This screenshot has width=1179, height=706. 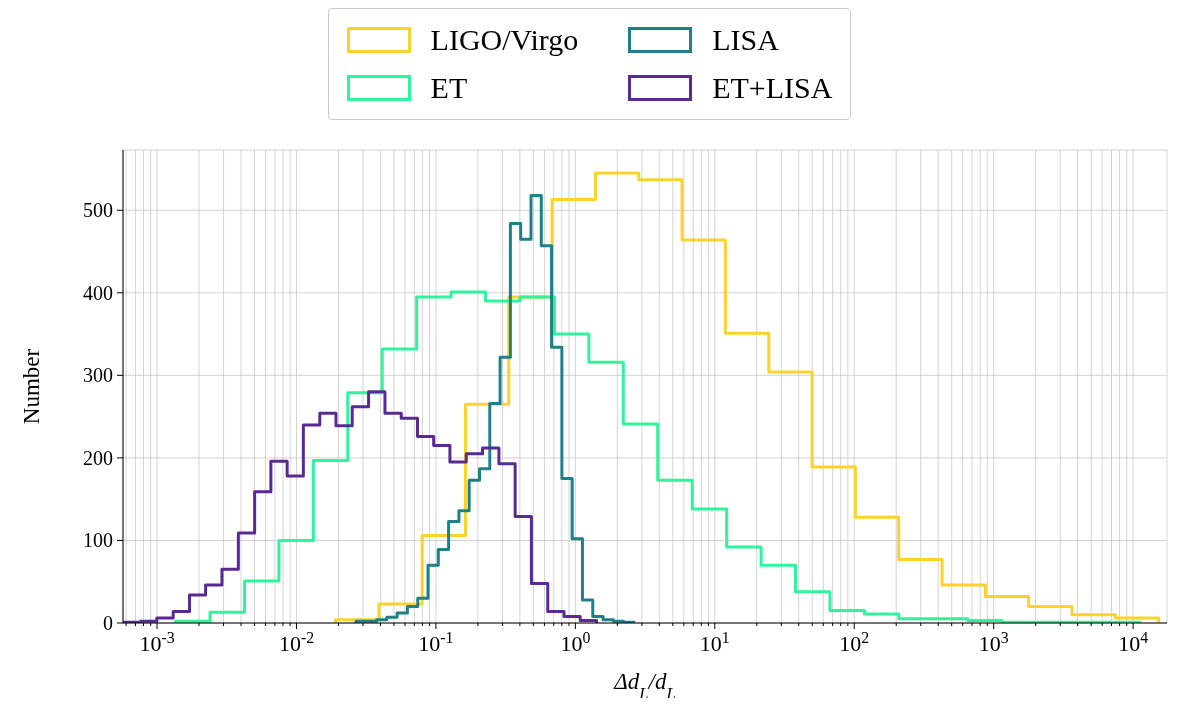 I want to click on y-tick-label: 200, so click(x=98, y=457).